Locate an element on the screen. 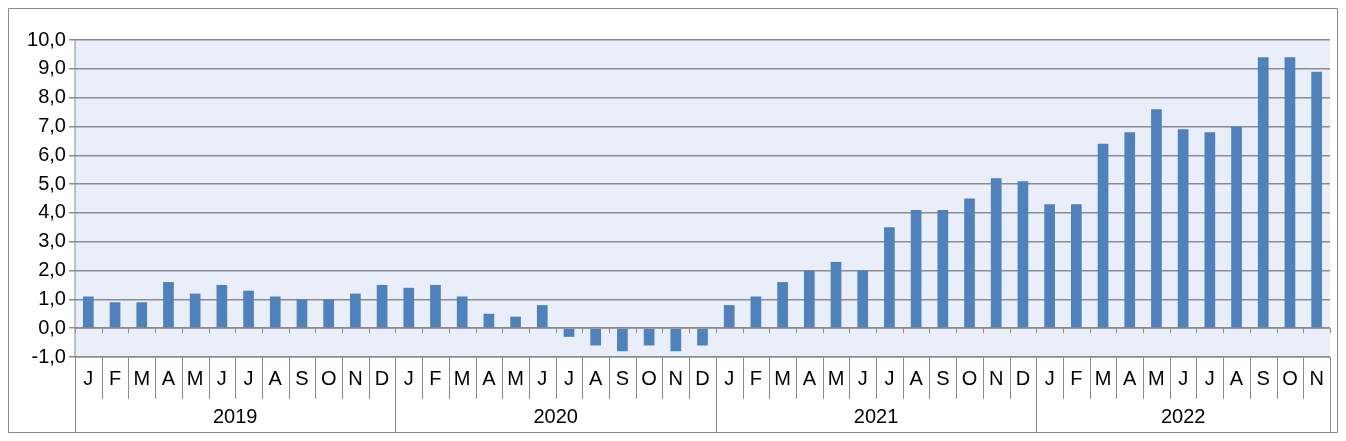 The image size is (1346, 441). text: 2021 is located at coordinates (876, 415).